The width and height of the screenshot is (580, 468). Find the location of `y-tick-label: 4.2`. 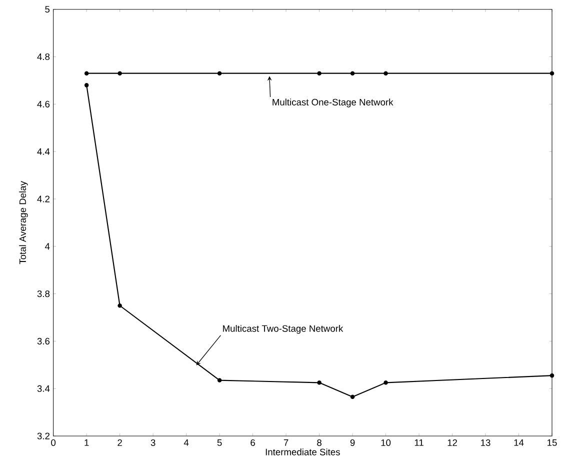

y-tick-label: 4.2 is located at coordinates (43, 199).